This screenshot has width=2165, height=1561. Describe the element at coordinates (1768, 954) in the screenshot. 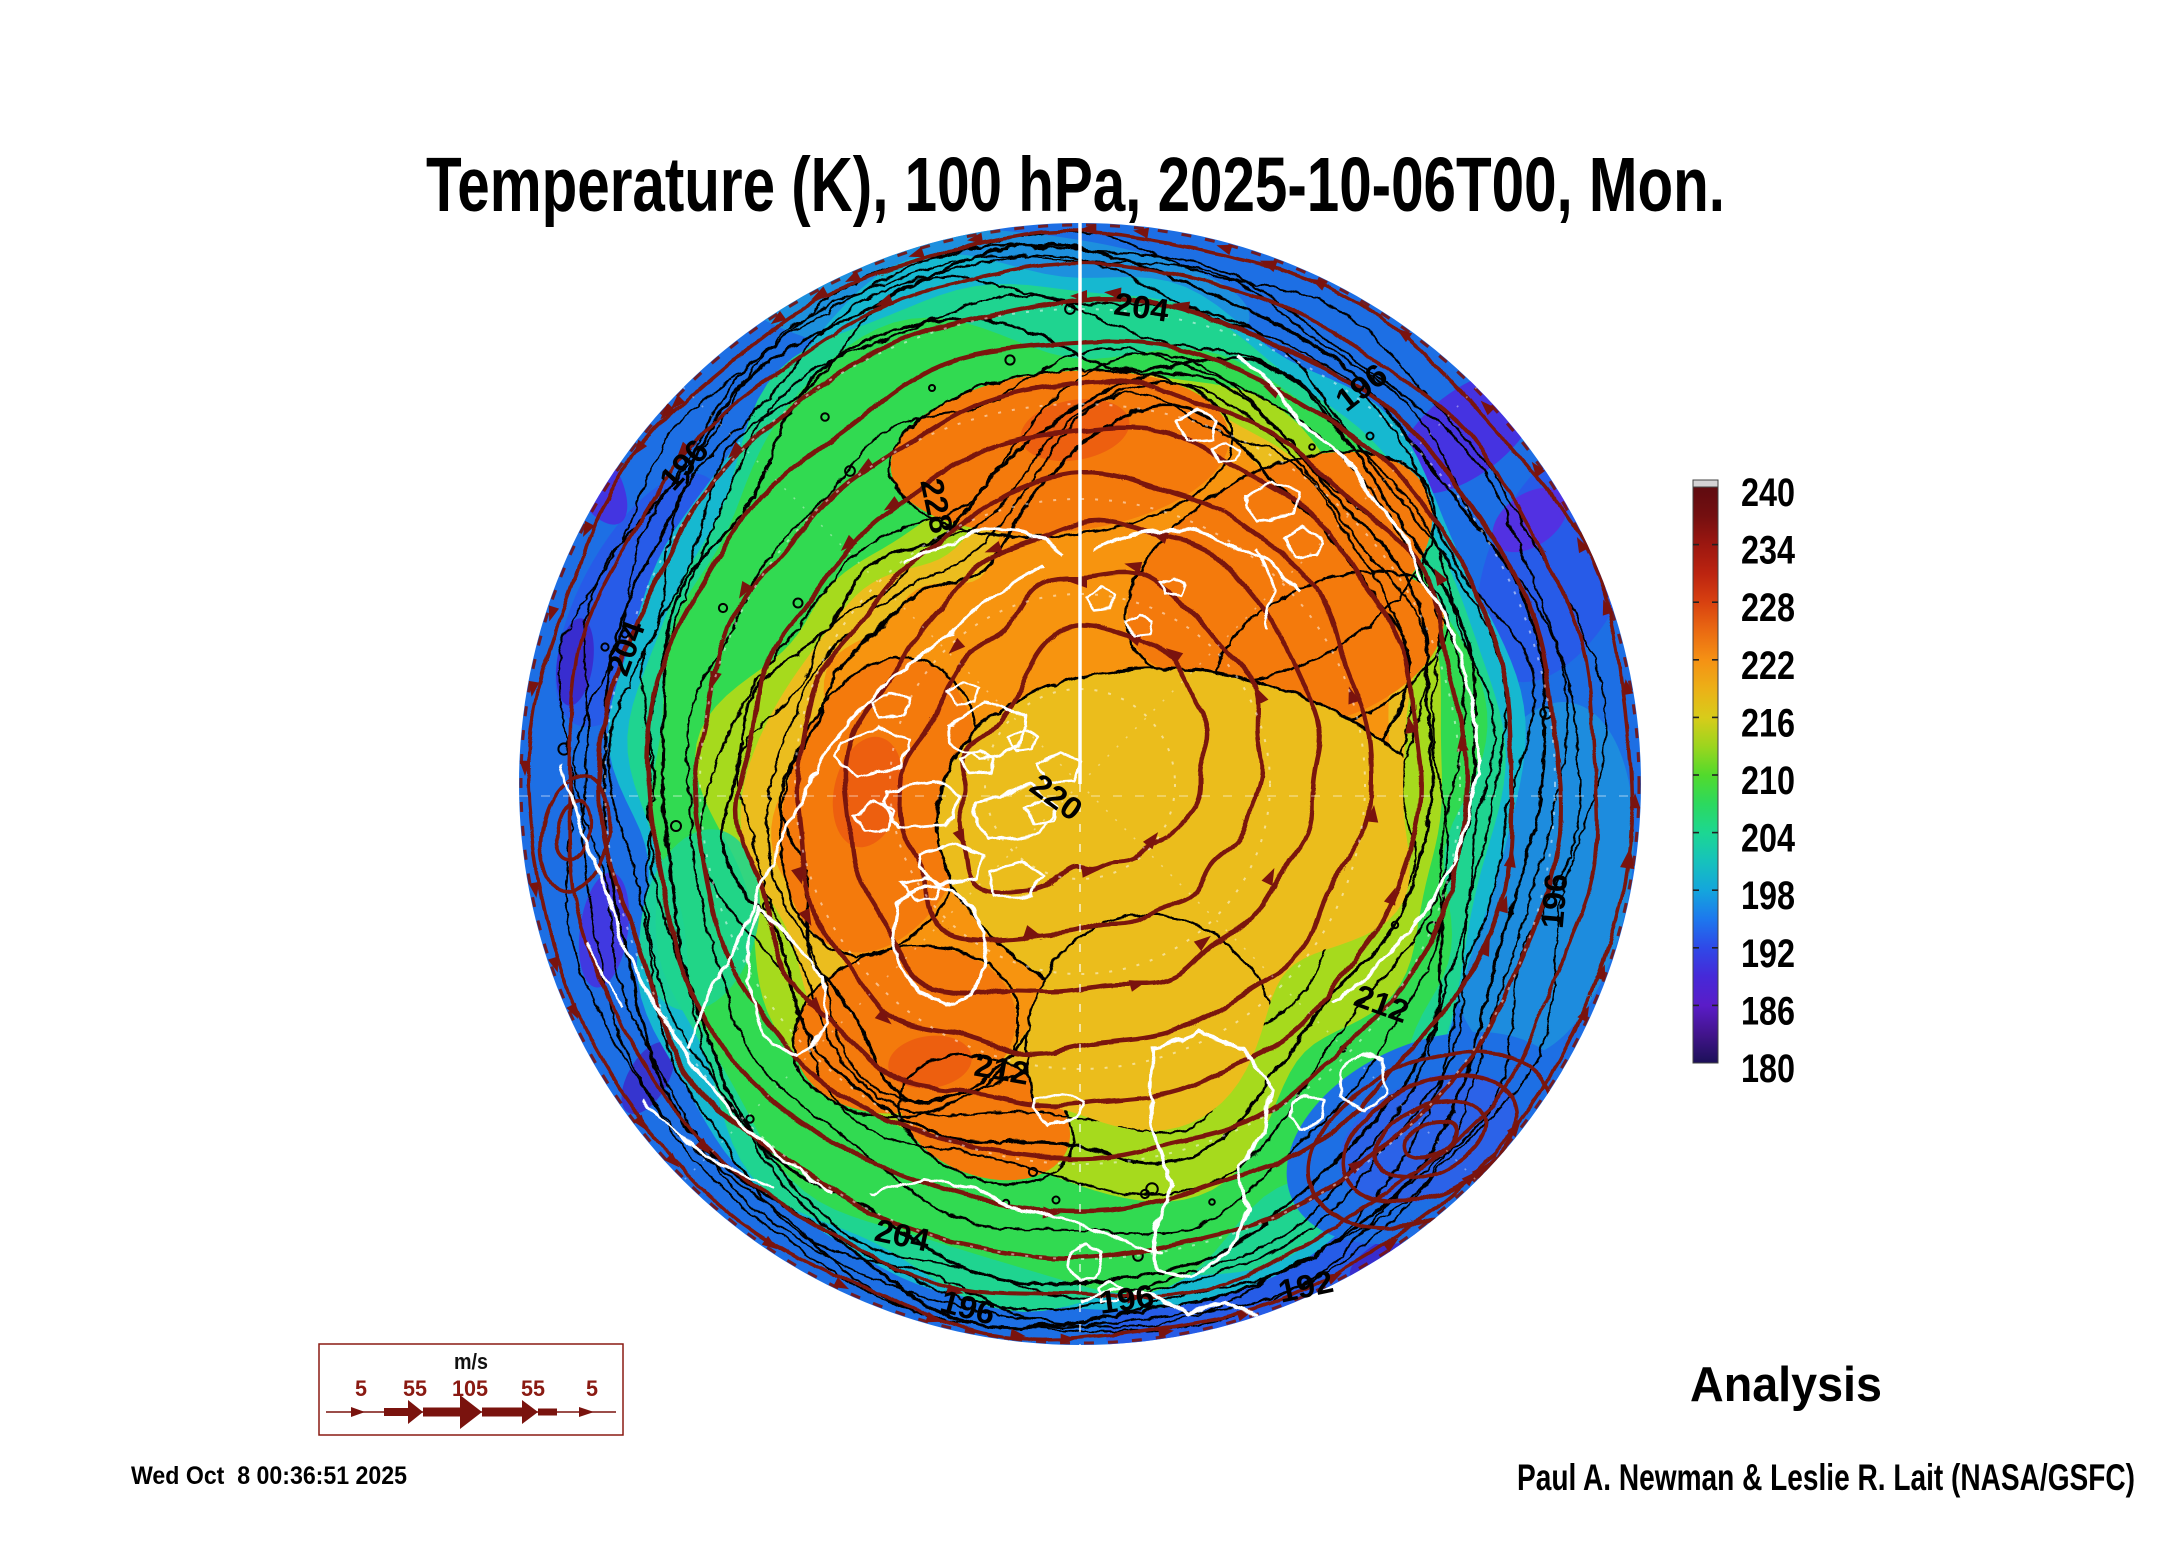

I see `svg-text: 192` at that location.